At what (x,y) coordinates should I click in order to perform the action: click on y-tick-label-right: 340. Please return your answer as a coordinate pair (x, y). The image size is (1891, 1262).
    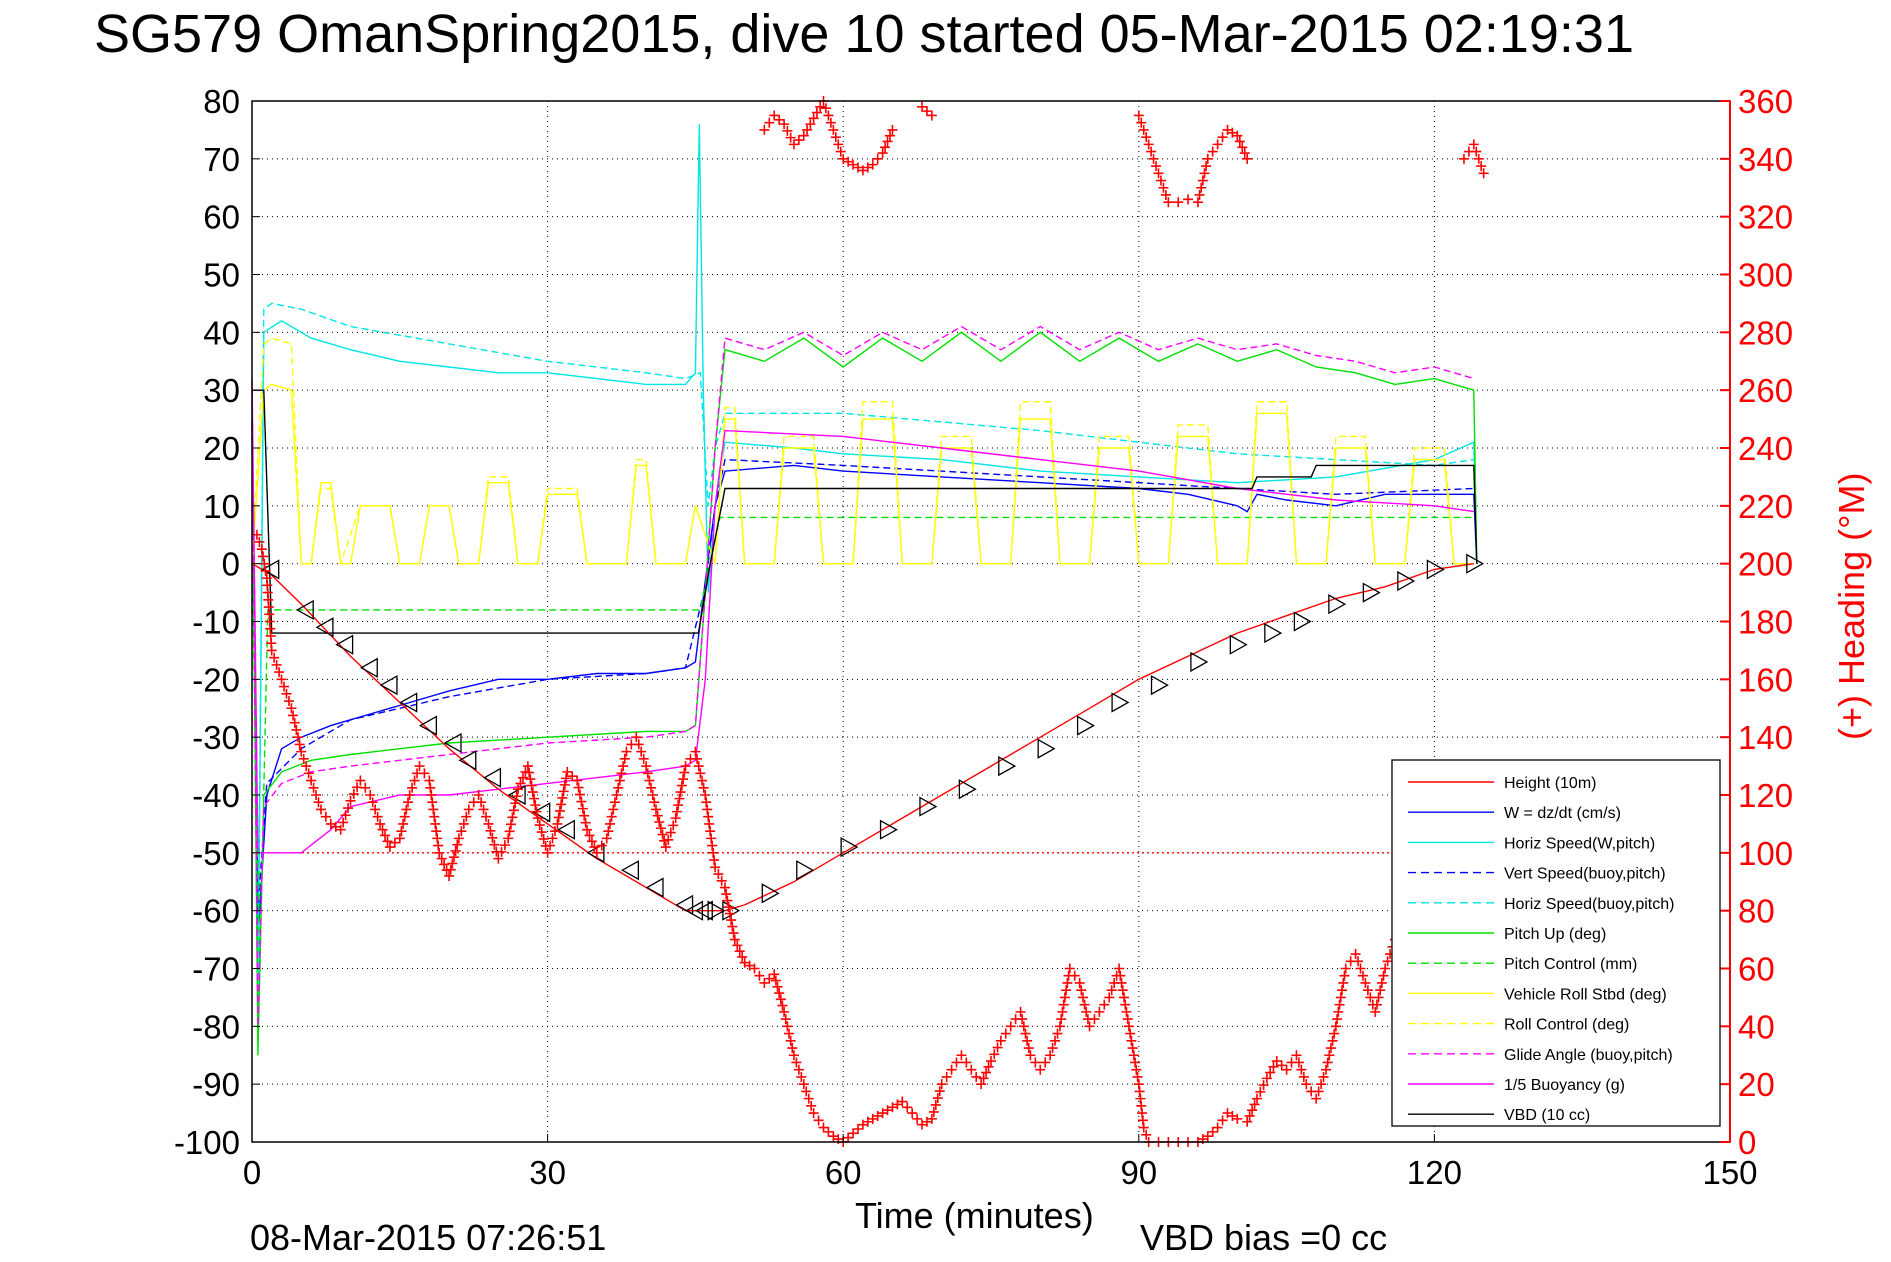
    Looking at the image, I should click on (1765, 159).